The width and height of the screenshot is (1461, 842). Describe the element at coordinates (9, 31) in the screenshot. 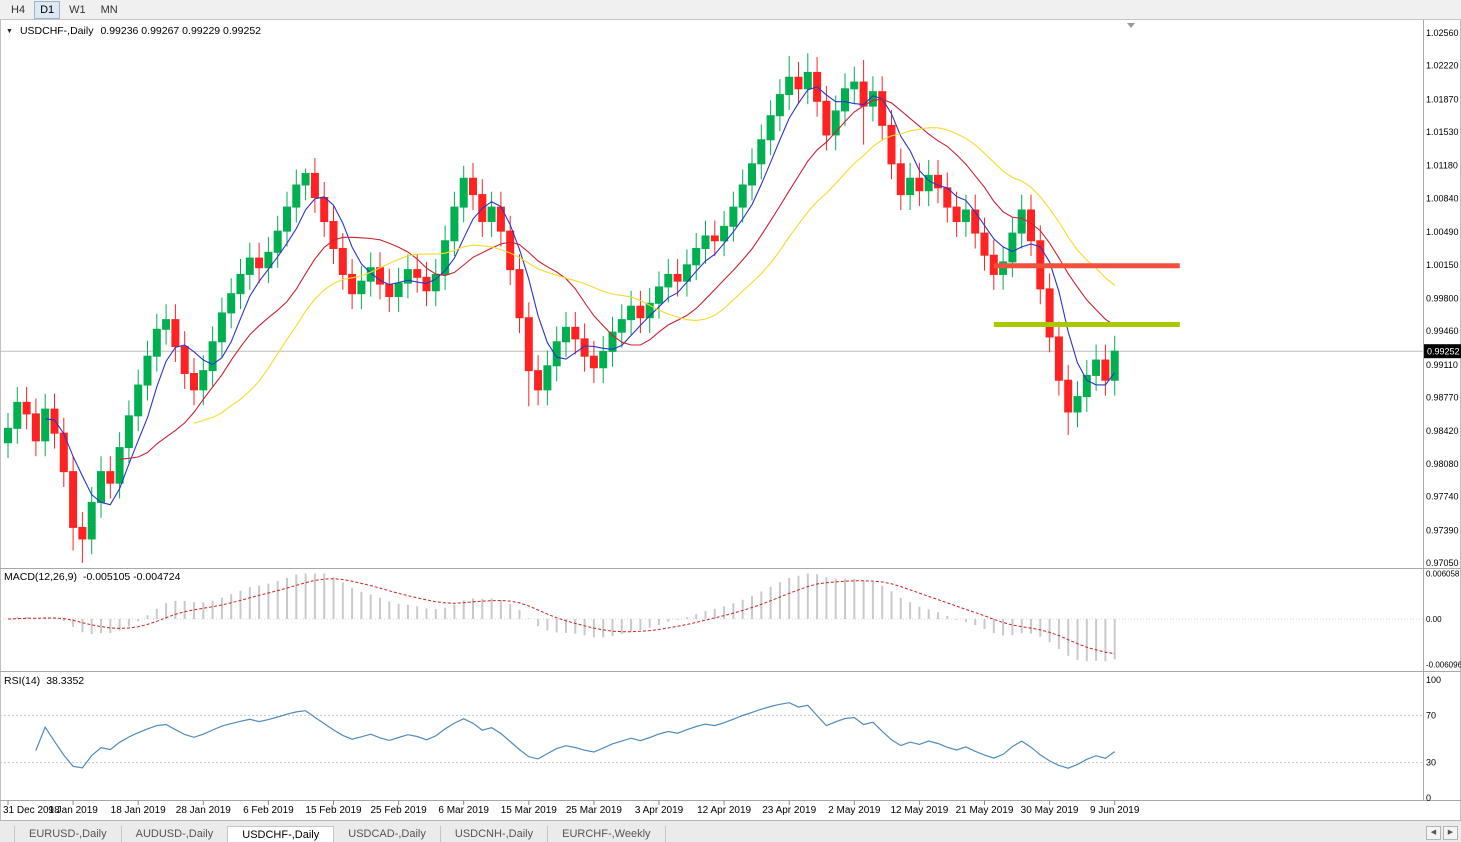

I see `collapse-arrow-icon: ▼` at that location.